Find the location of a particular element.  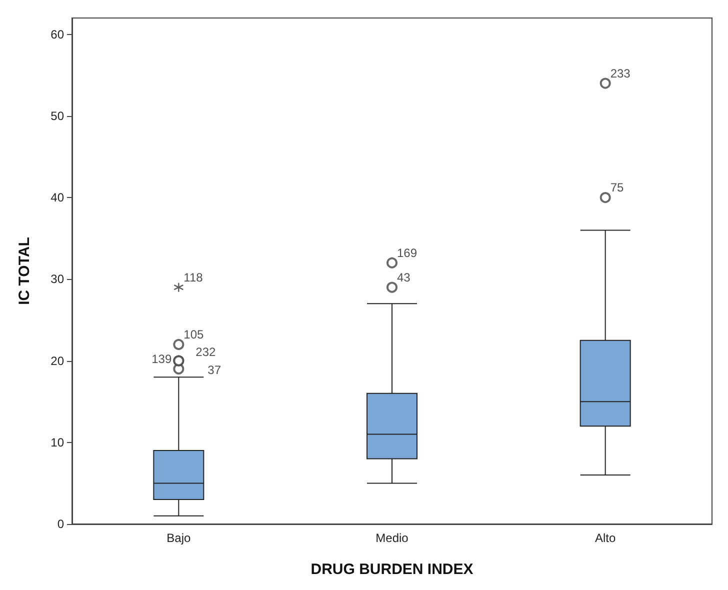

annotation: 139 is located at coordinates (162, 359).